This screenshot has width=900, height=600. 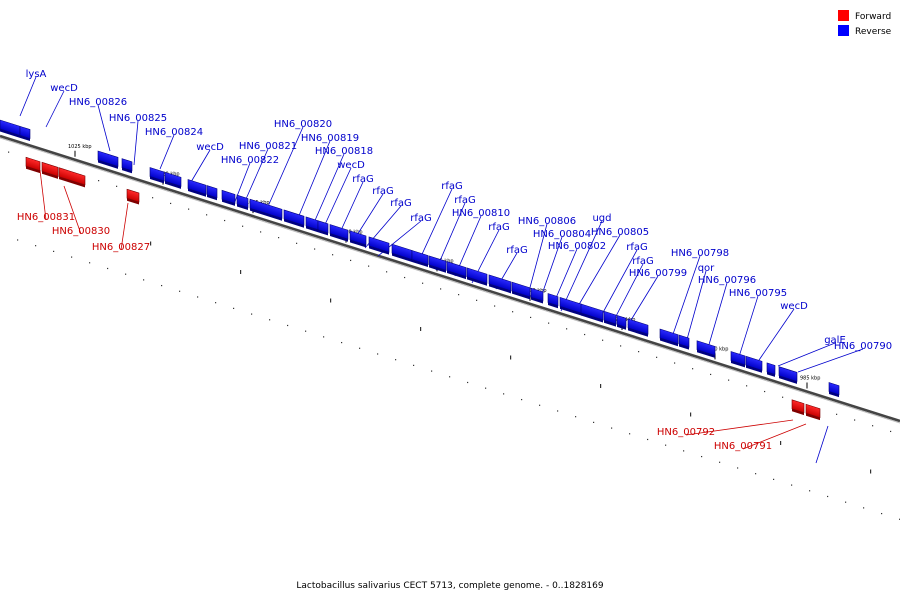 What do you see at coordinates (810, 379) in the screenshot?
I see `tick-label: 985 kbp` at bounding box center [810, 379].